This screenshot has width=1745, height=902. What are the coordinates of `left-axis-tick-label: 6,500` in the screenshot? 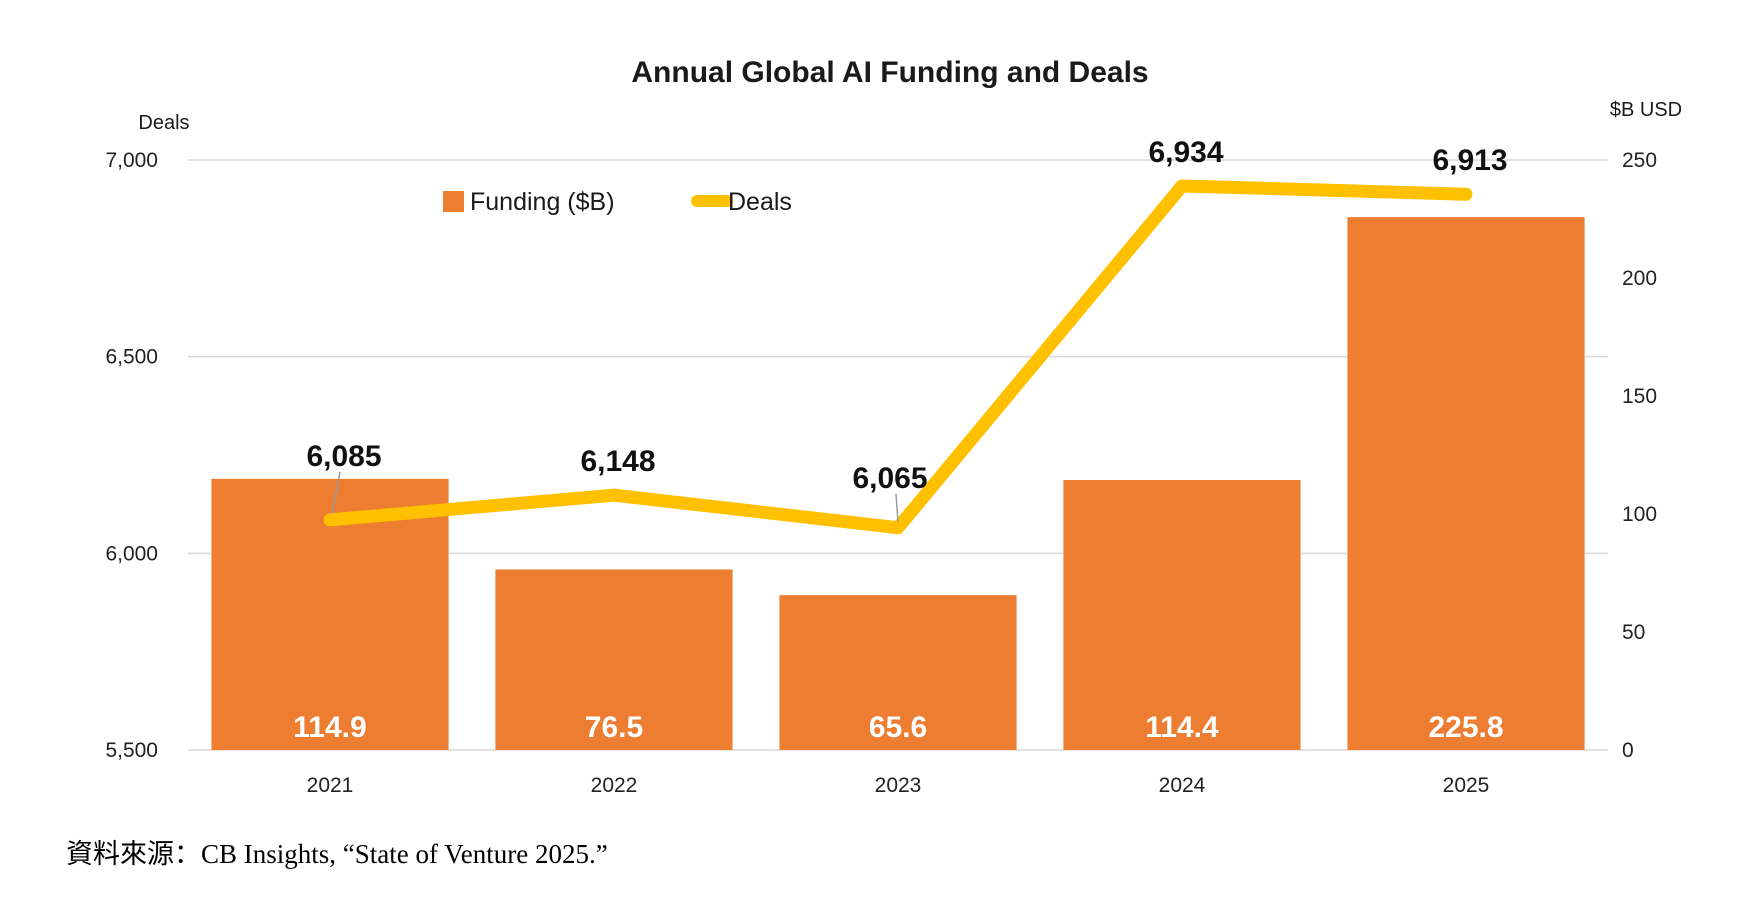 It's located at (131, 357).